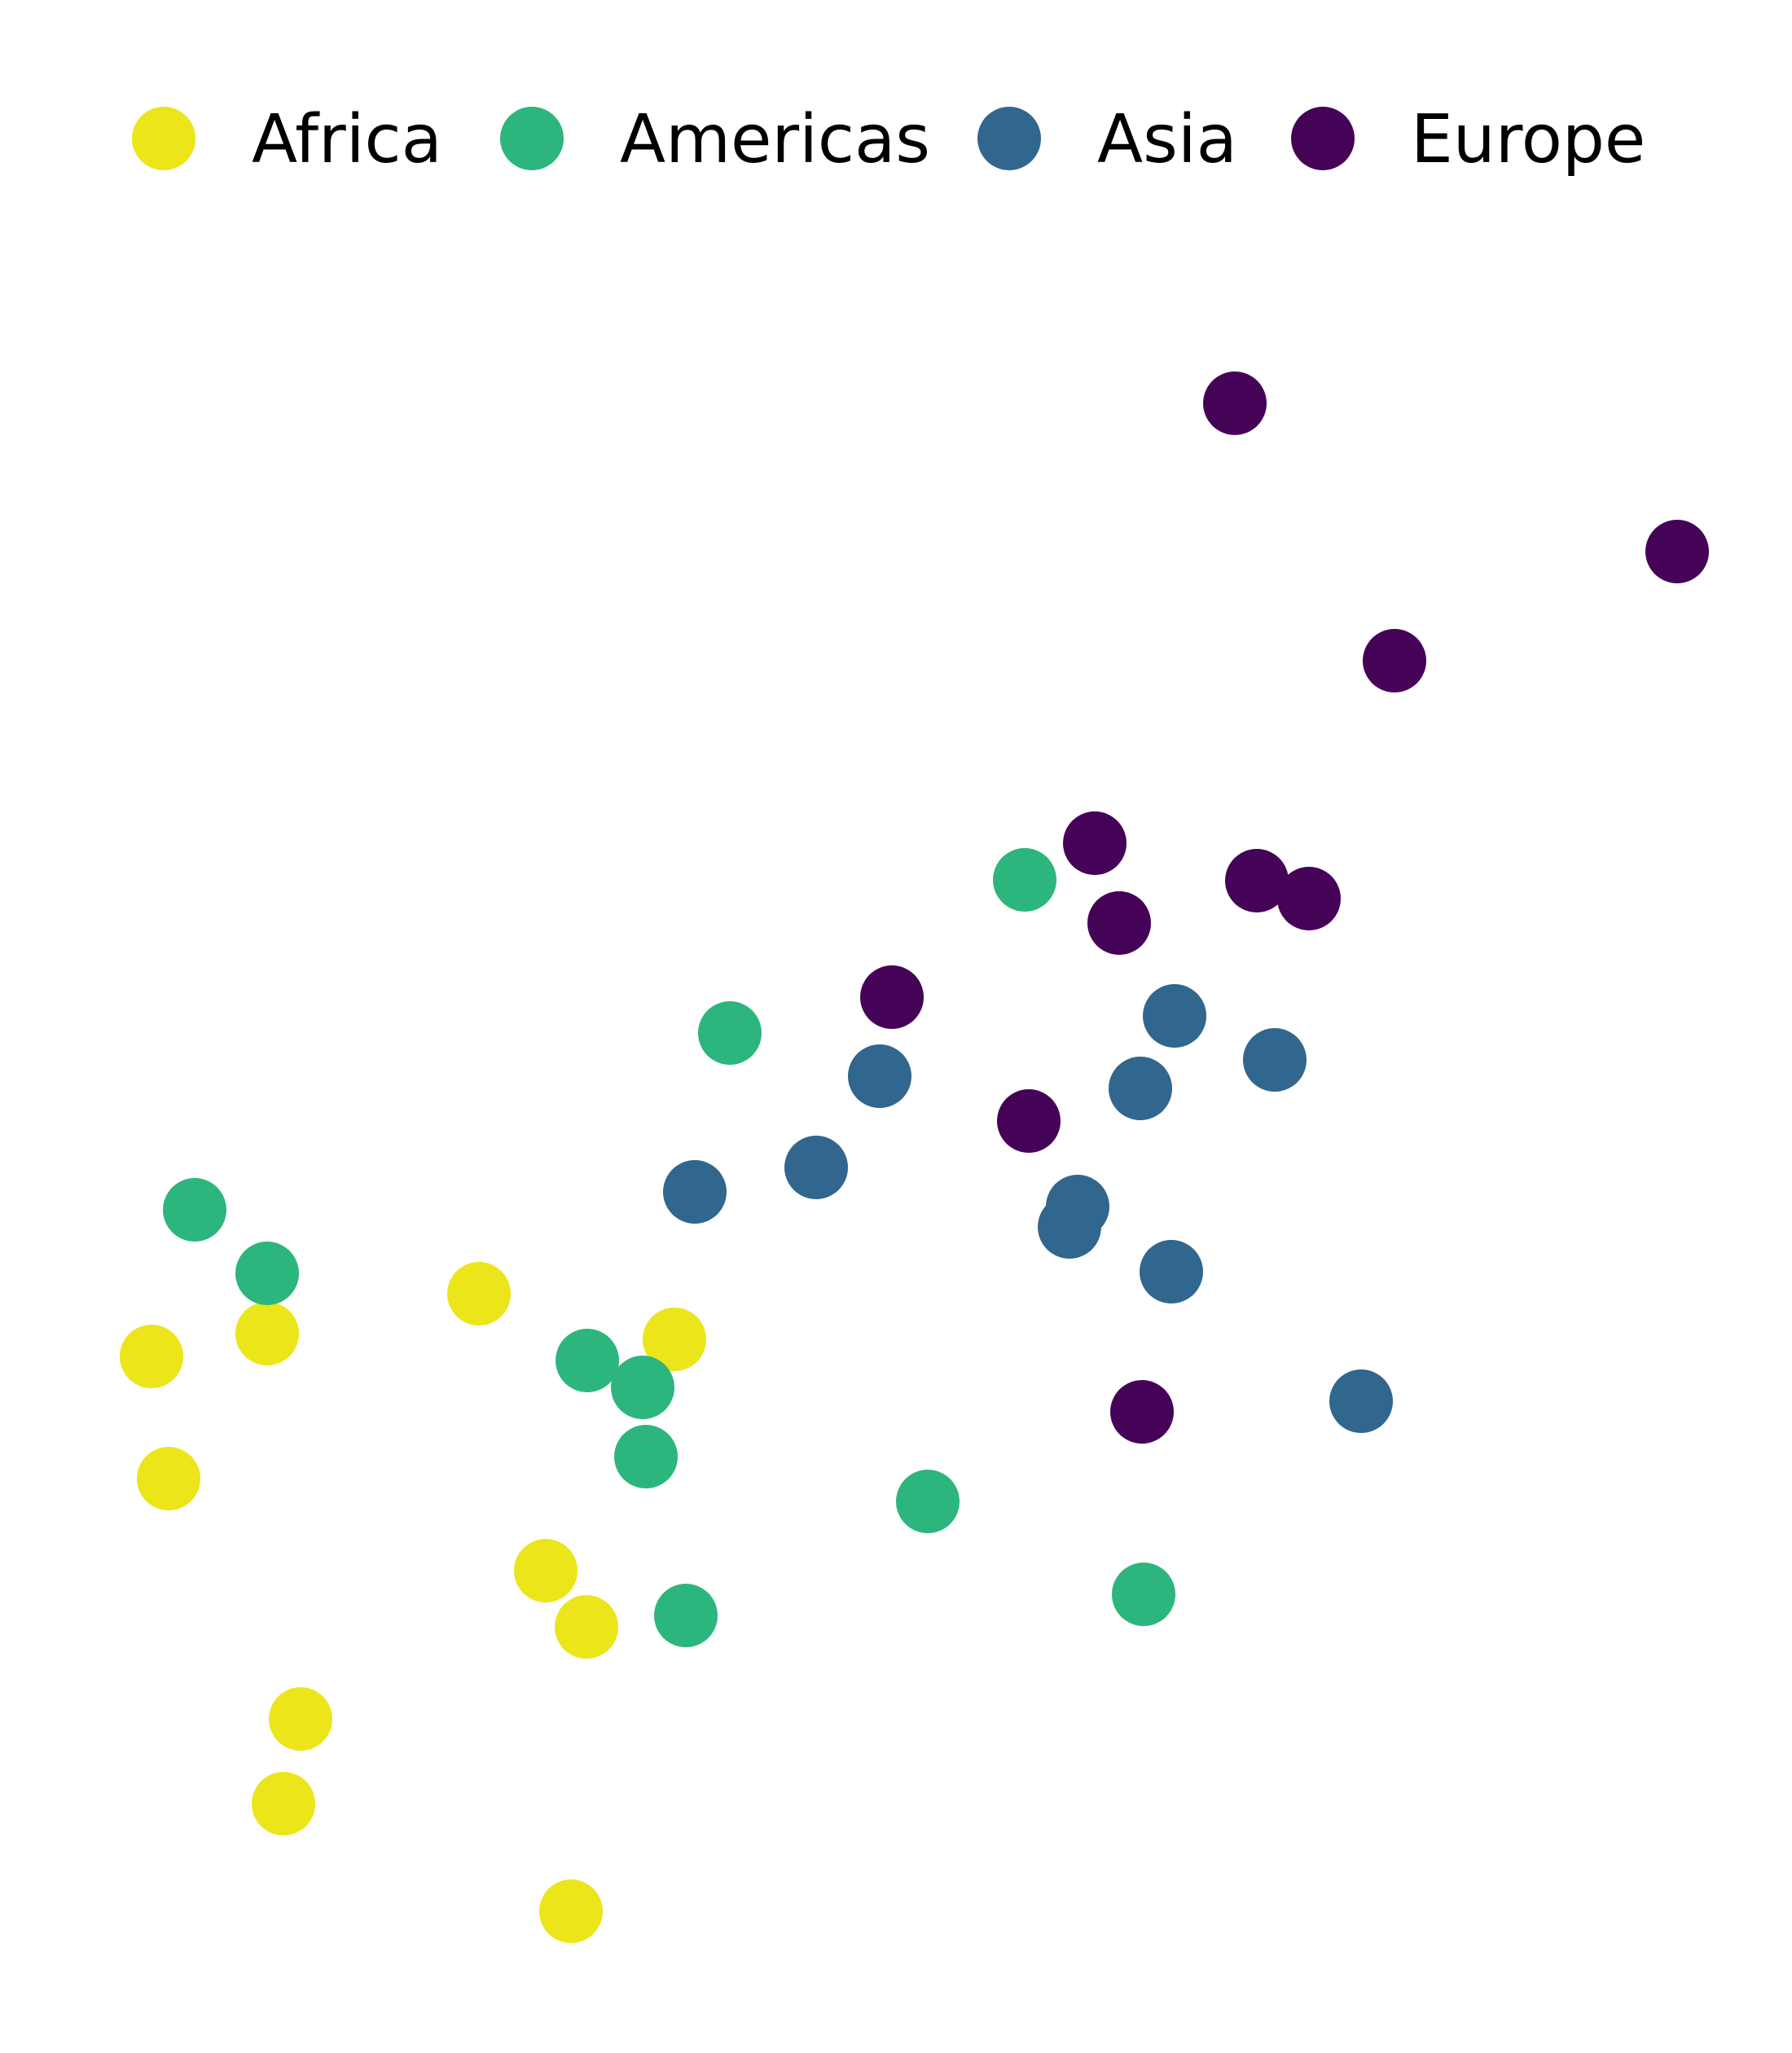  What do you see at coordinates (1009, 139) in the screenshot?
I see `legend-marker-asia` at bounding box center [1009, 139].